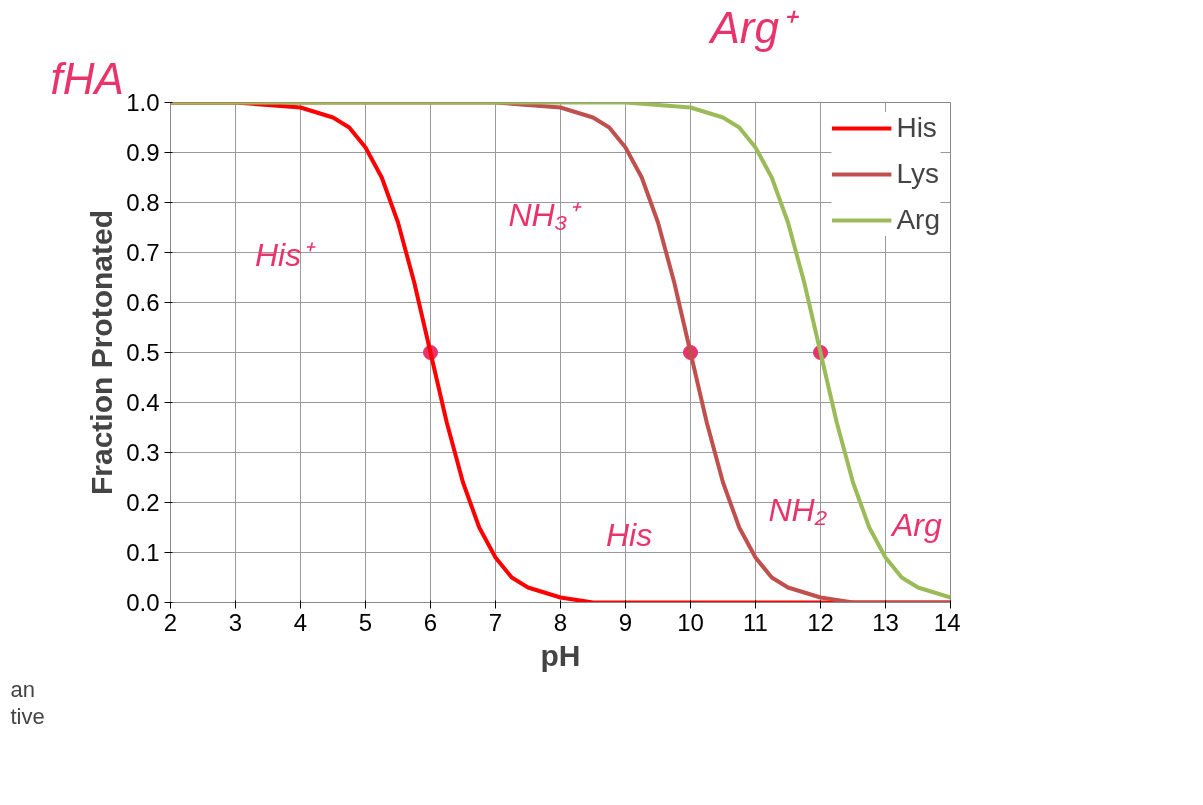  I want to click on legend-label: His, so click(916, 128).